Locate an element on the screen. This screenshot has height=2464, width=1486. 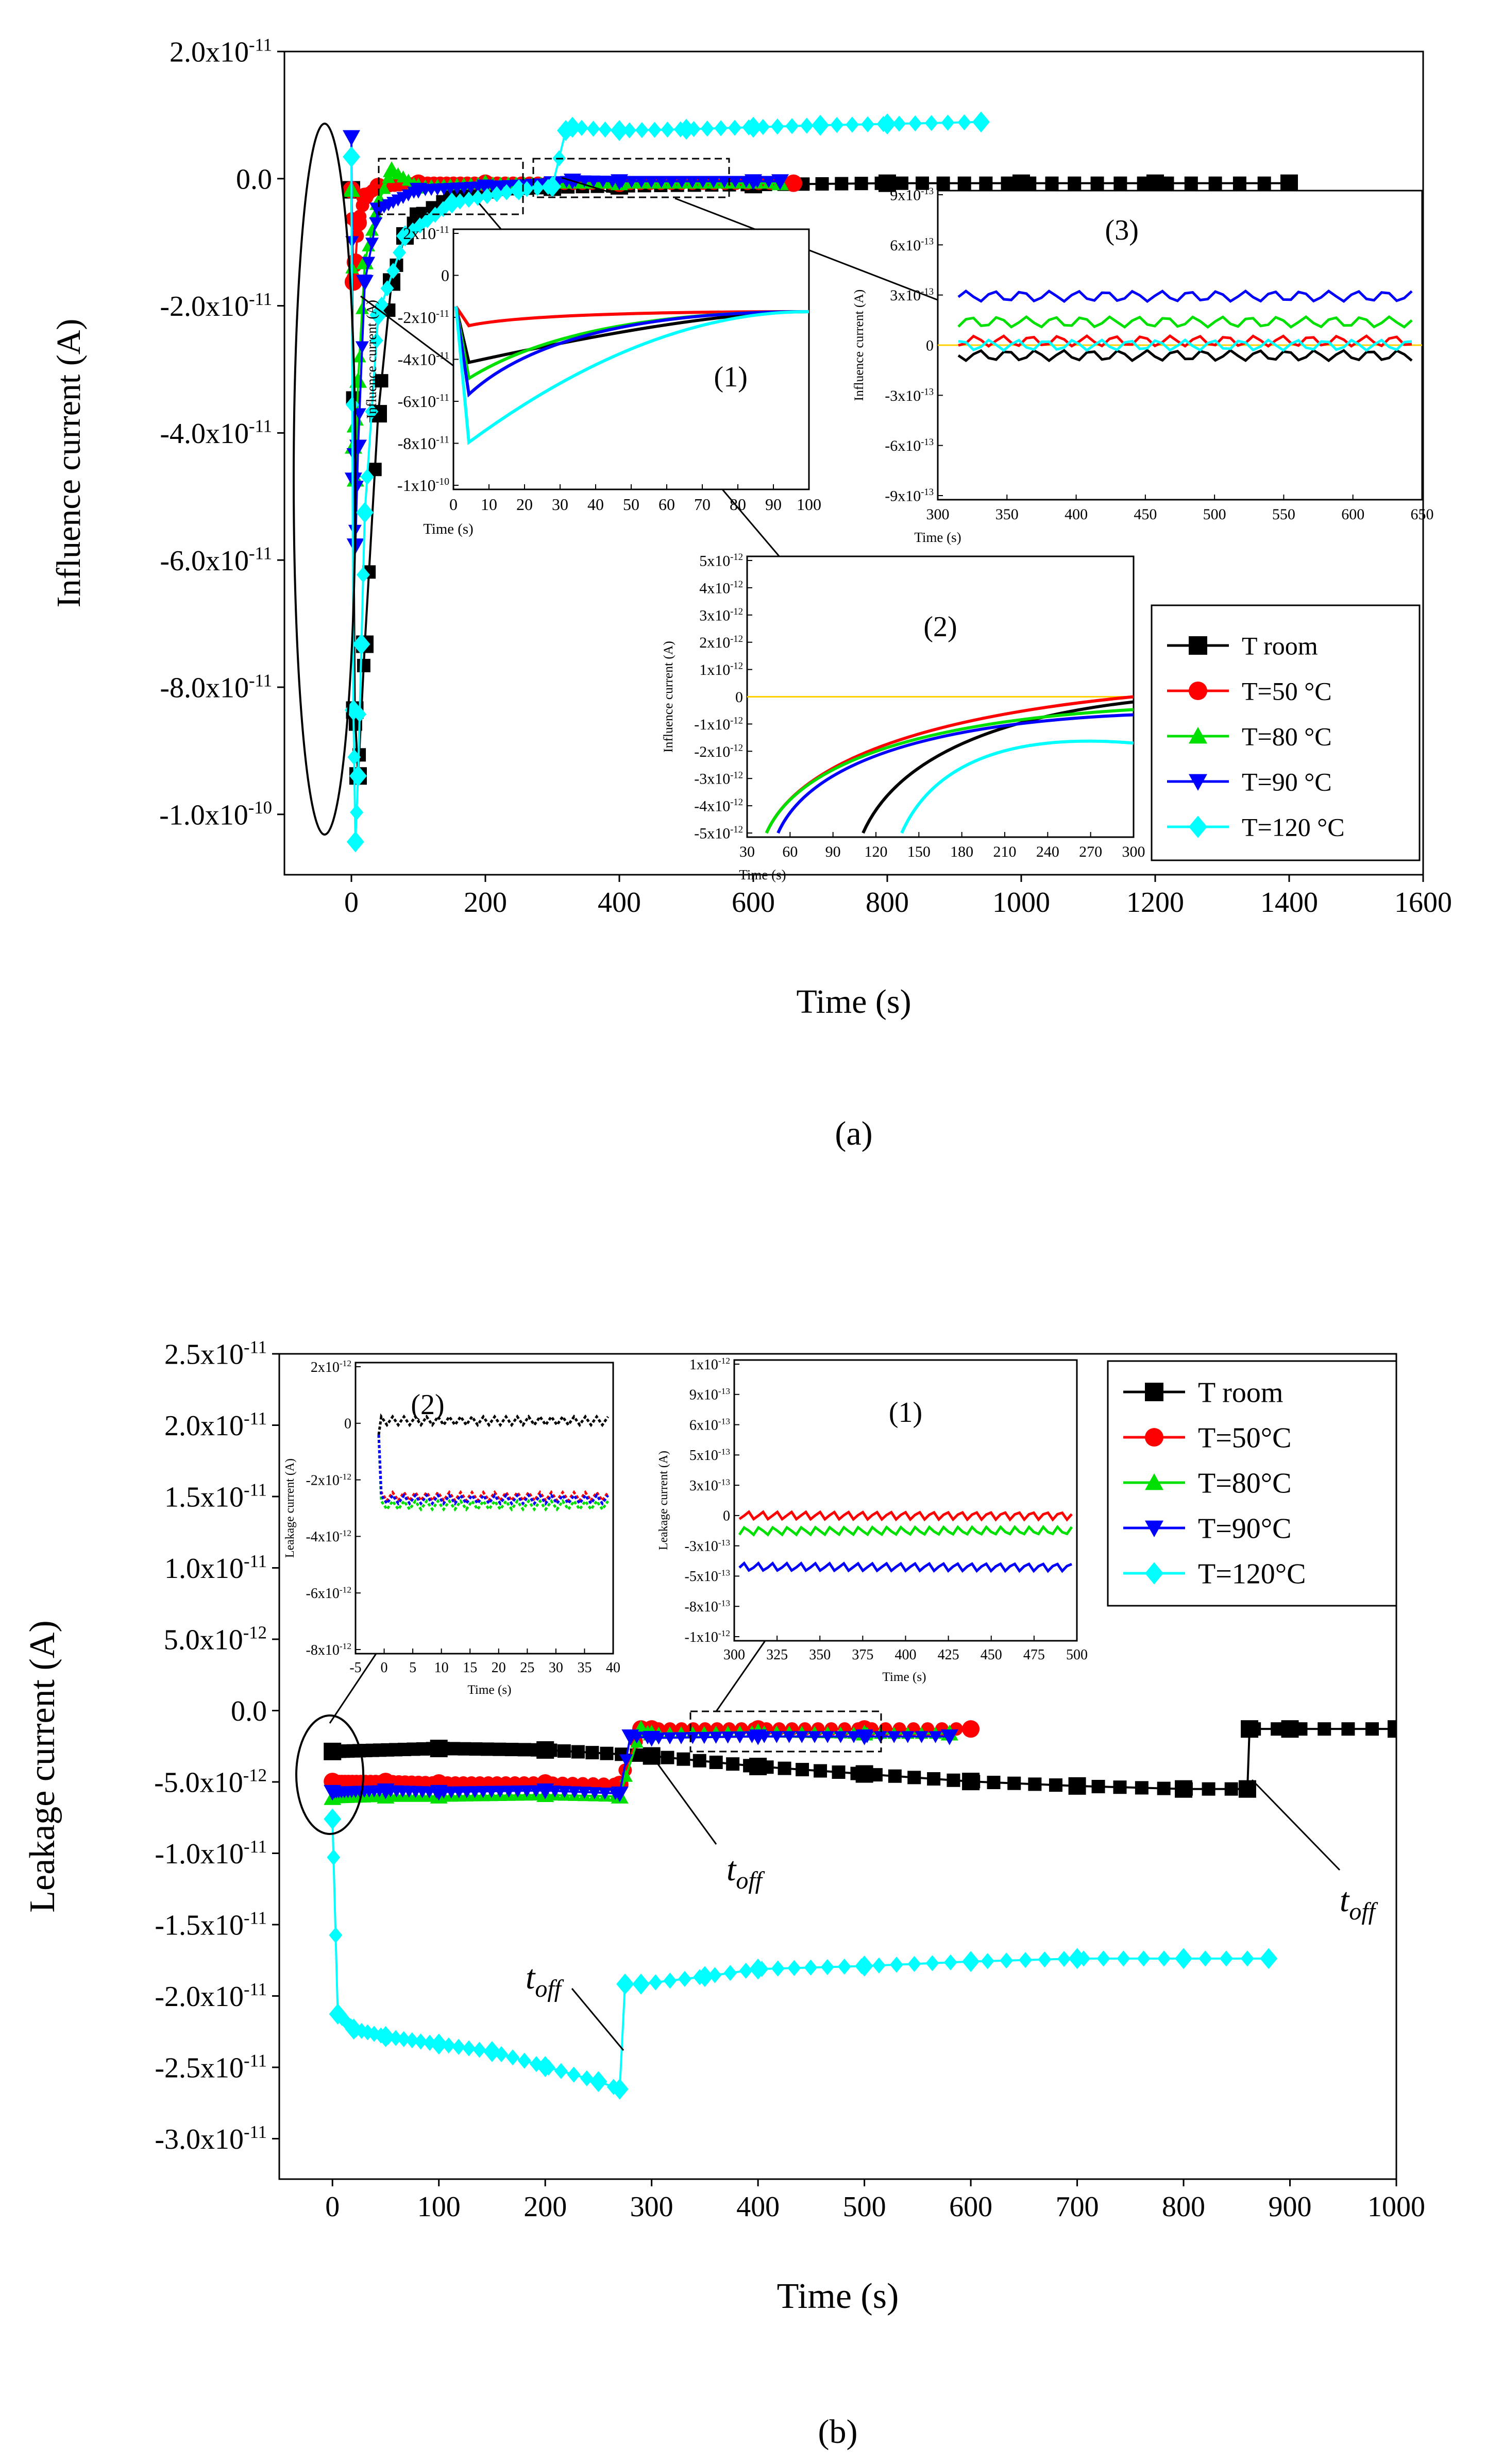
inset-y-tick-label: 3x10⁻¹² is located at coordinates (721, 615).